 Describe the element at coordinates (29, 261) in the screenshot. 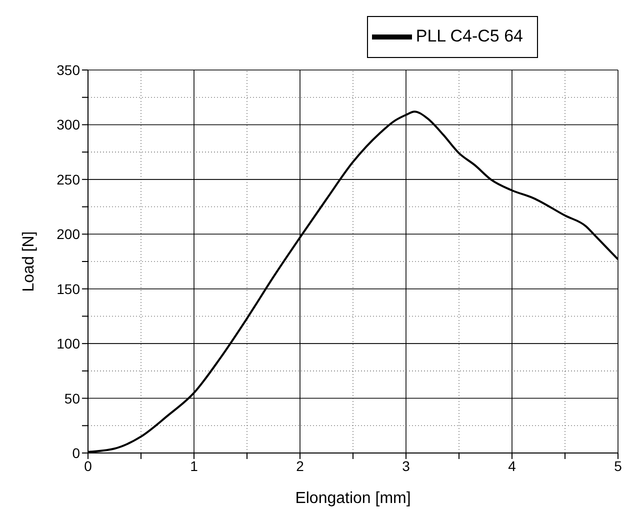

I see `y-axis-title: Load [N]` at that location.